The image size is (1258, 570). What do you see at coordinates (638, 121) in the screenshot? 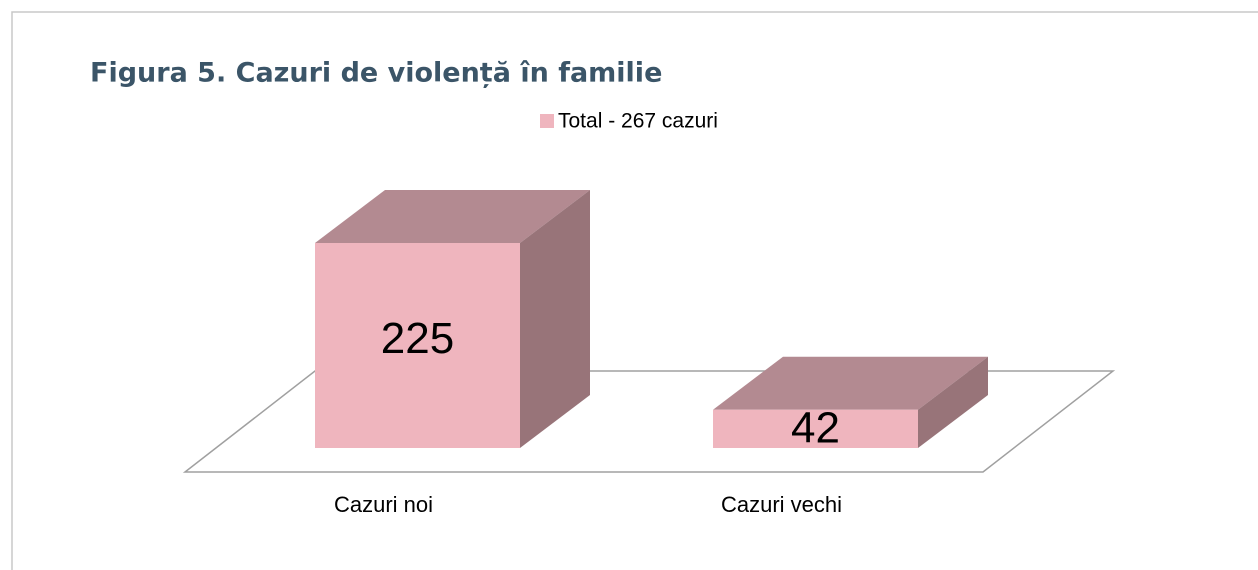
I see `legend-label: Total - 267 cazuri` at bounding box center [638, 121].